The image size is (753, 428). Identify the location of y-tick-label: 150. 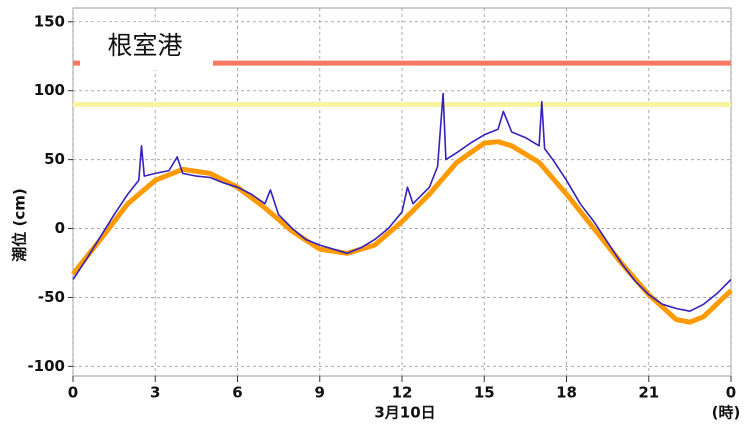
(49, 21).